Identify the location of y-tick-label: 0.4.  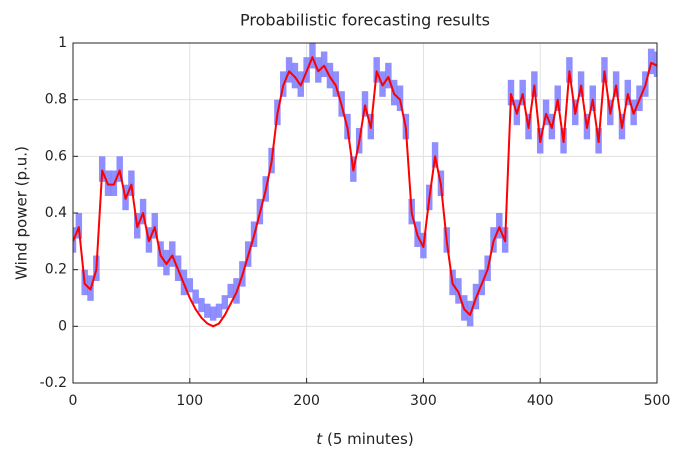
(56, 213).